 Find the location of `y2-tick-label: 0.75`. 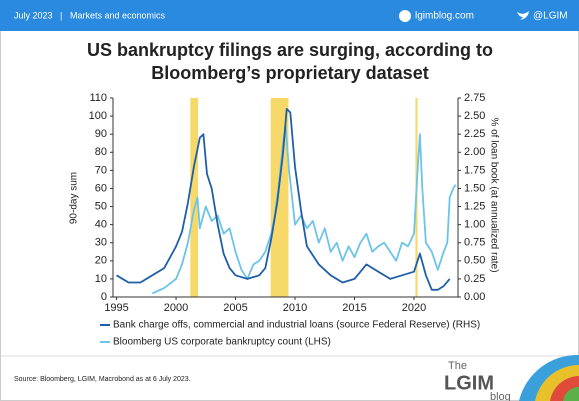

y2-tick-label: 0.75 is located at coordinates (474, 243).